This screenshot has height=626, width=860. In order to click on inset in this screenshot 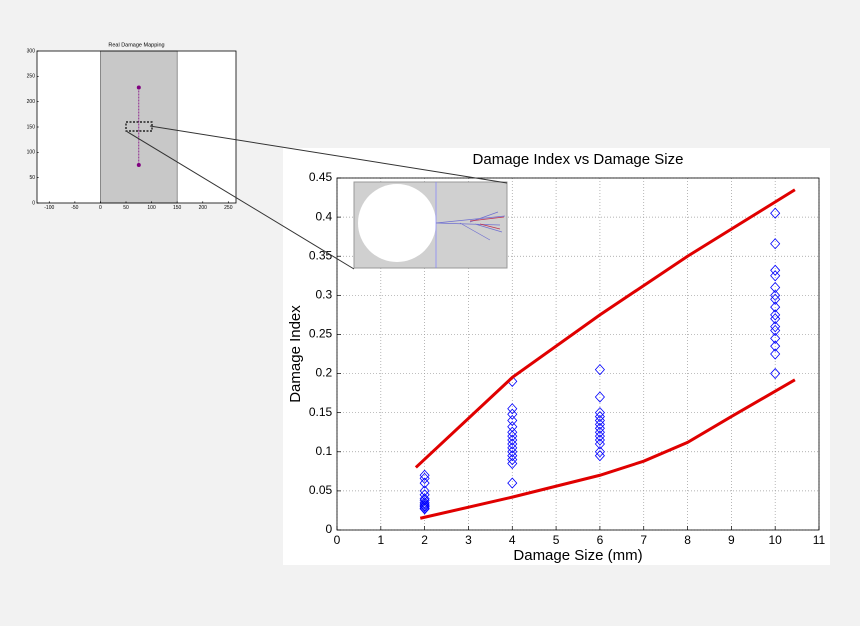, I will do `click(430, 225)`.